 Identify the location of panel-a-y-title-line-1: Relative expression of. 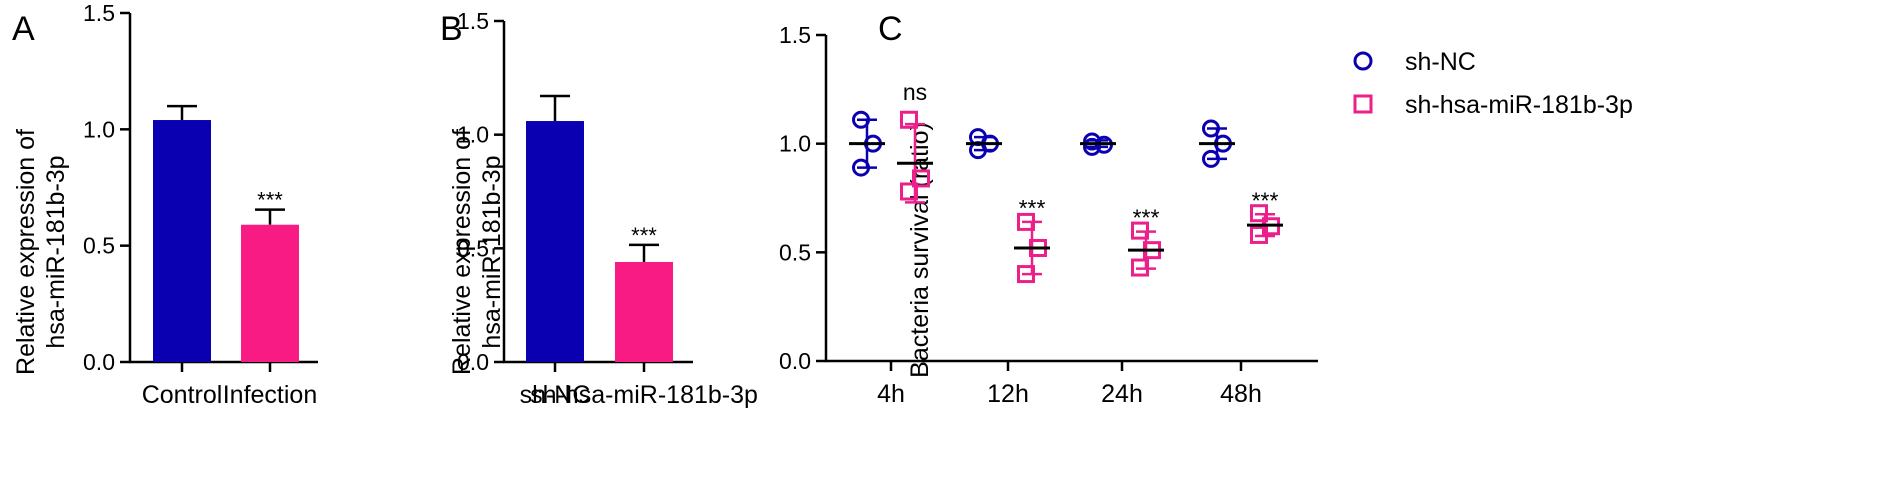
(26, 252).